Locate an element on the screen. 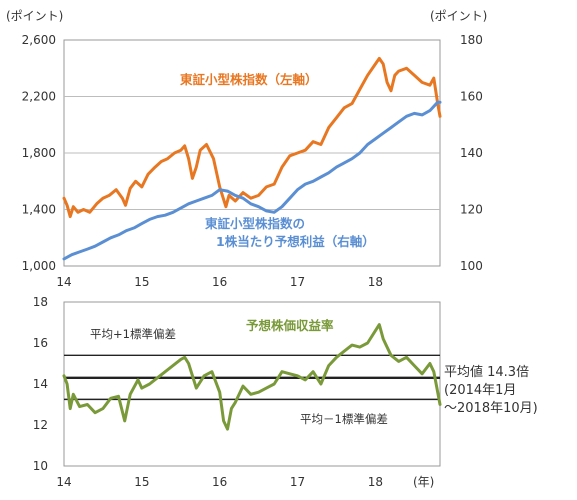 This screenshot has height=500, width=577. series-label-eps-line1: 東証小型株指数の is located at coordinates (255, 223).